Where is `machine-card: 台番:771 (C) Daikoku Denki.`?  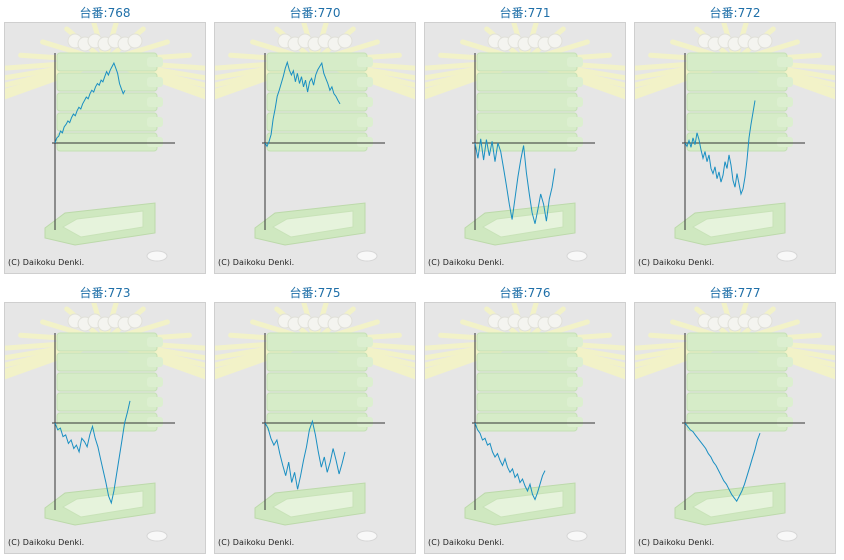 machine-card: 台番:771 (C) Daikoku Denki. is located at coordinates (525, 140).